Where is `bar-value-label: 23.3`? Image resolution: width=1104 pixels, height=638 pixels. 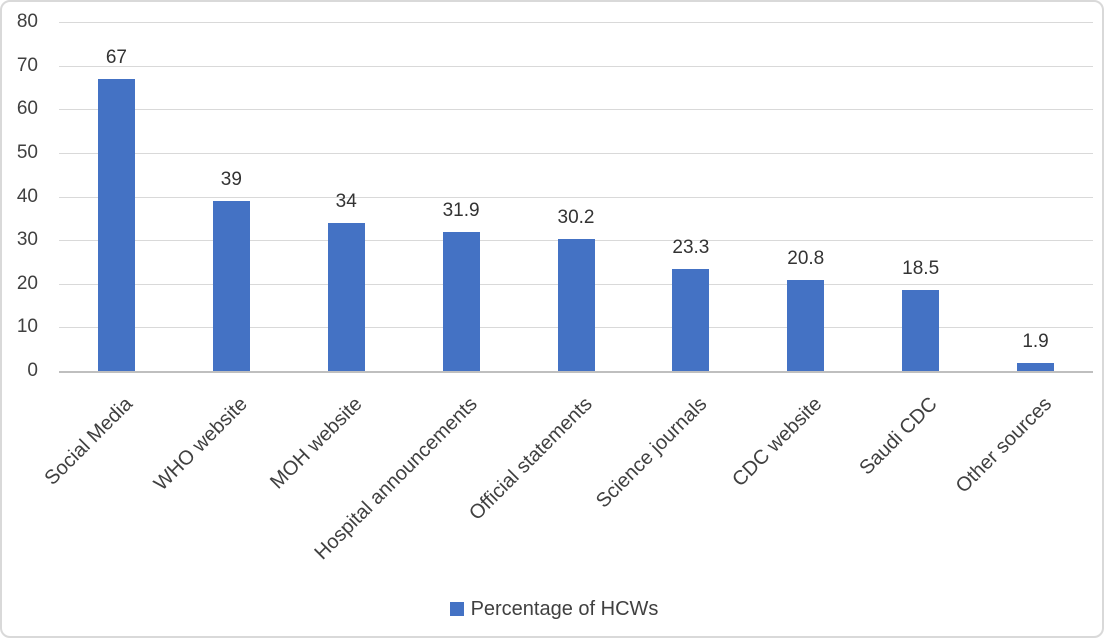
bar-value-label: 23.3 is located at coordinates (691, 248).